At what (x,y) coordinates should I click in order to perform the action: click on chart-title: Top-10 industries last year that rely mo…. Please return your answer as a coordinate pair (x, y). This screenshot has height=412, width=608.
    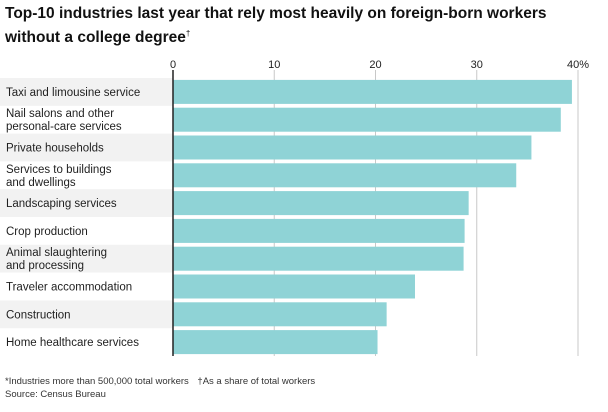
    Looking at the image, I should click on (276, 26).